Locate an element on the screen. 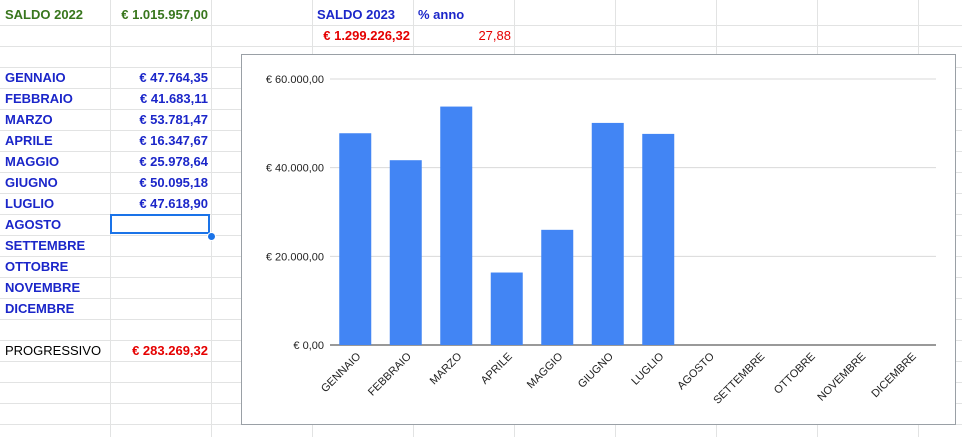 This screenshot has height=437, width=962. month-label-giugno: GIUGNO is located at coordinates (31, 182).